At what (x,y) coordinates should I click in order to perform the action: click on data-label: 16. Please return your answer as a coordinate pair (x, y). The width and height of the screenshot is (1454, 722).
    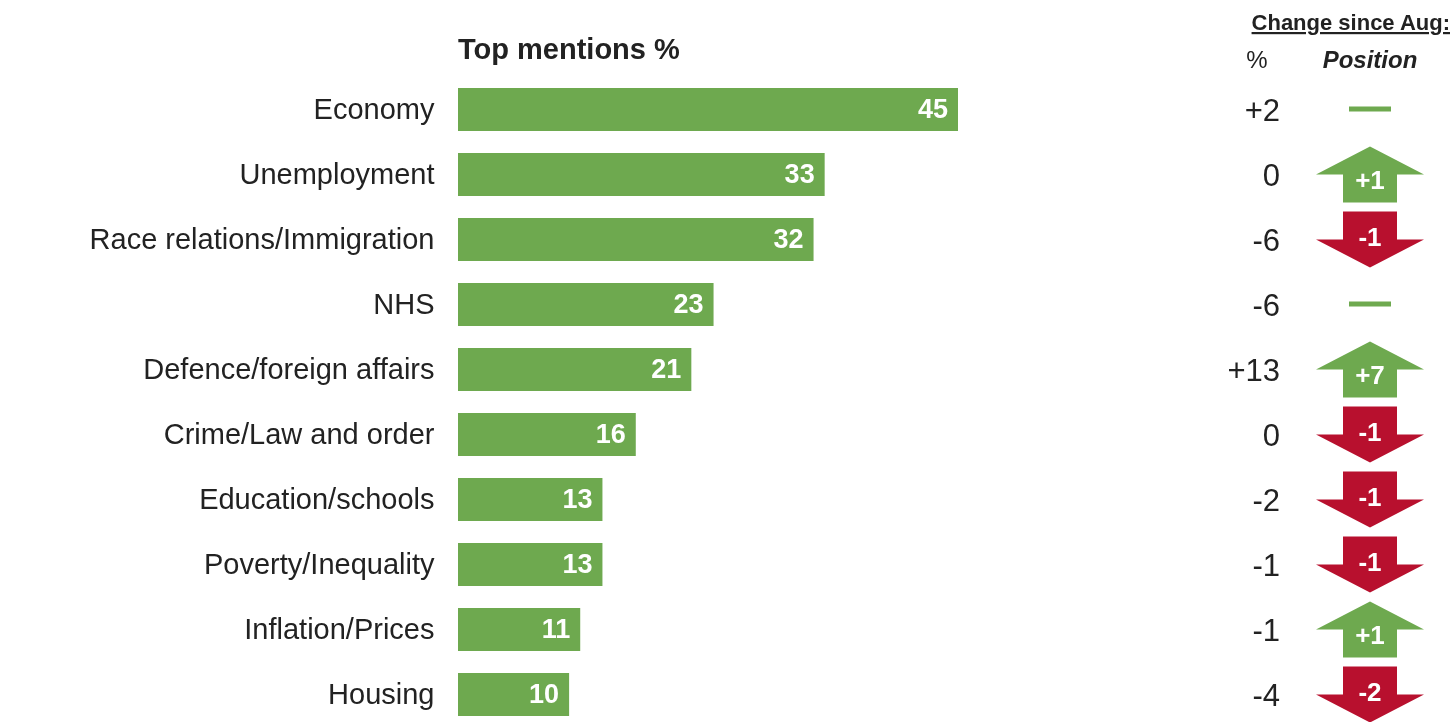
    Looking at the image, I should click on (610, 433).